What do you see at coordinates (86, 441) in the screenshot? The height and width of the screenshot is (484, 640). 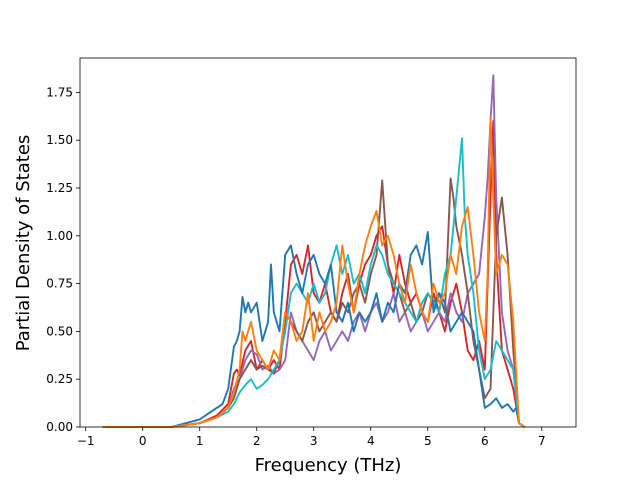 I see `x-tick-label: −1` at bounding box center [86, 441].